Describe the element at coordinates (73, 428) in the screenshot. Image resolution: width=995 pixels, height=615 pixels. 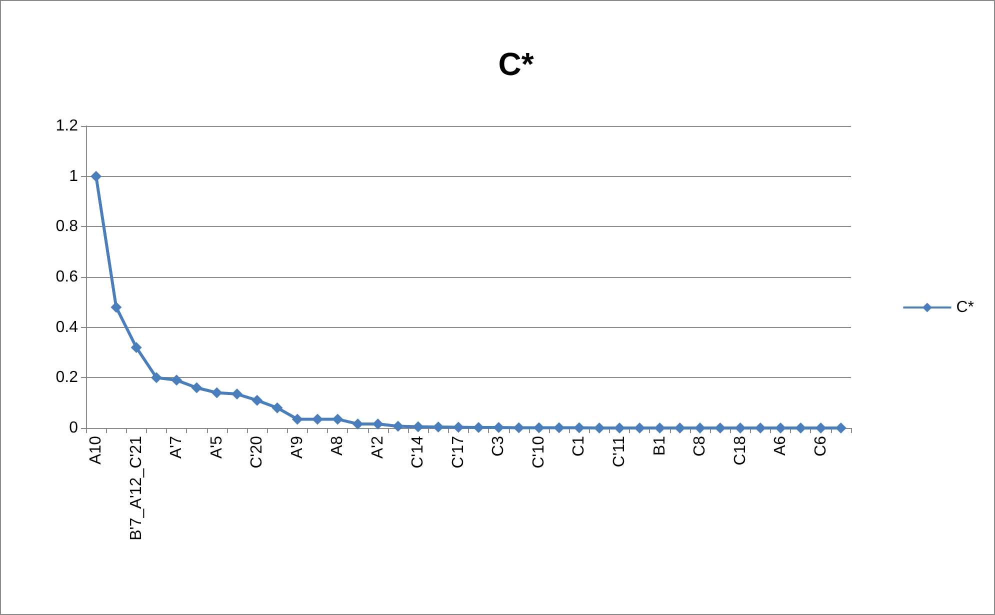
I see `y-tick-label: 0` at that location.